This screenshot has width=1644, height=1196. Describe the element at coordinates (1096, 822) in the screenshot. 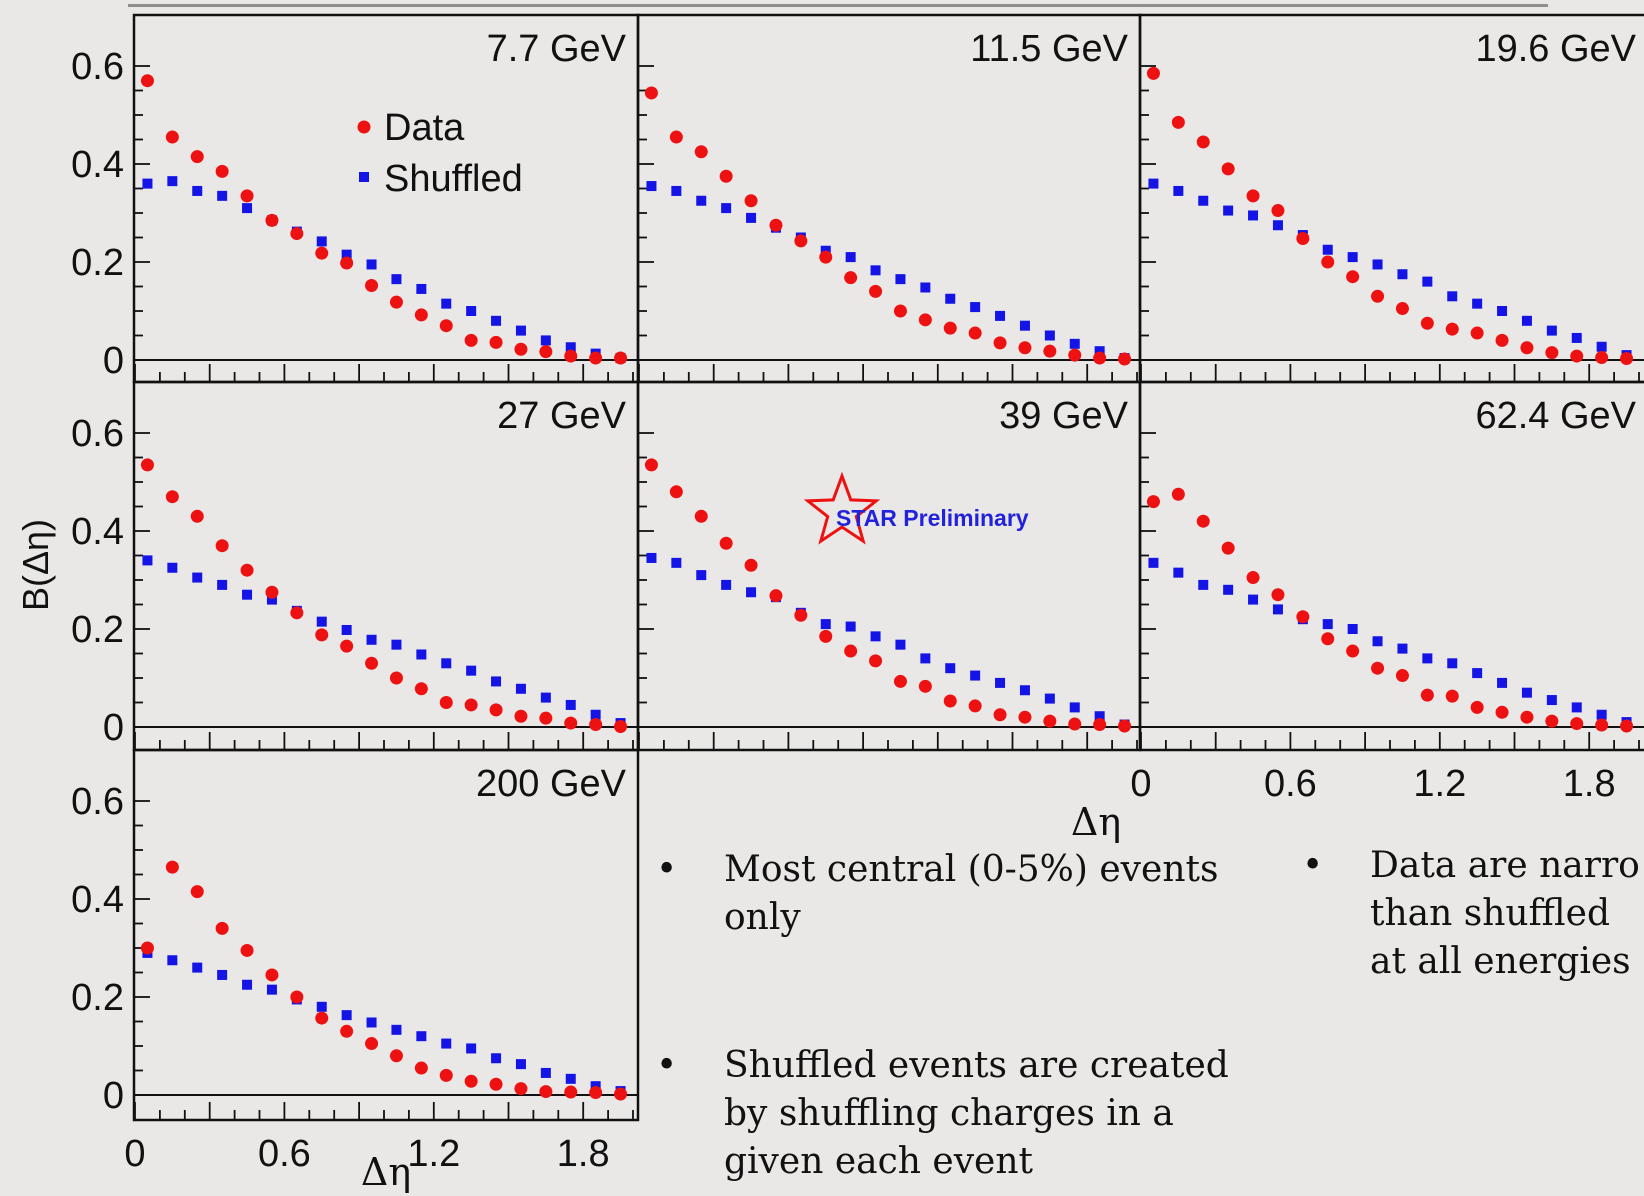

I see `x-axis-label-middle: Δη` at that location.